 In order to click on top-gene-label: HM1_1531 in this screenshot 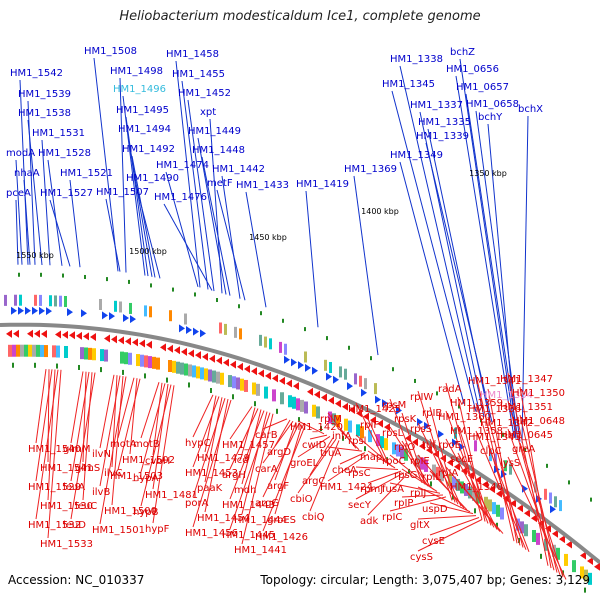, I will do `click(58, 133)`.